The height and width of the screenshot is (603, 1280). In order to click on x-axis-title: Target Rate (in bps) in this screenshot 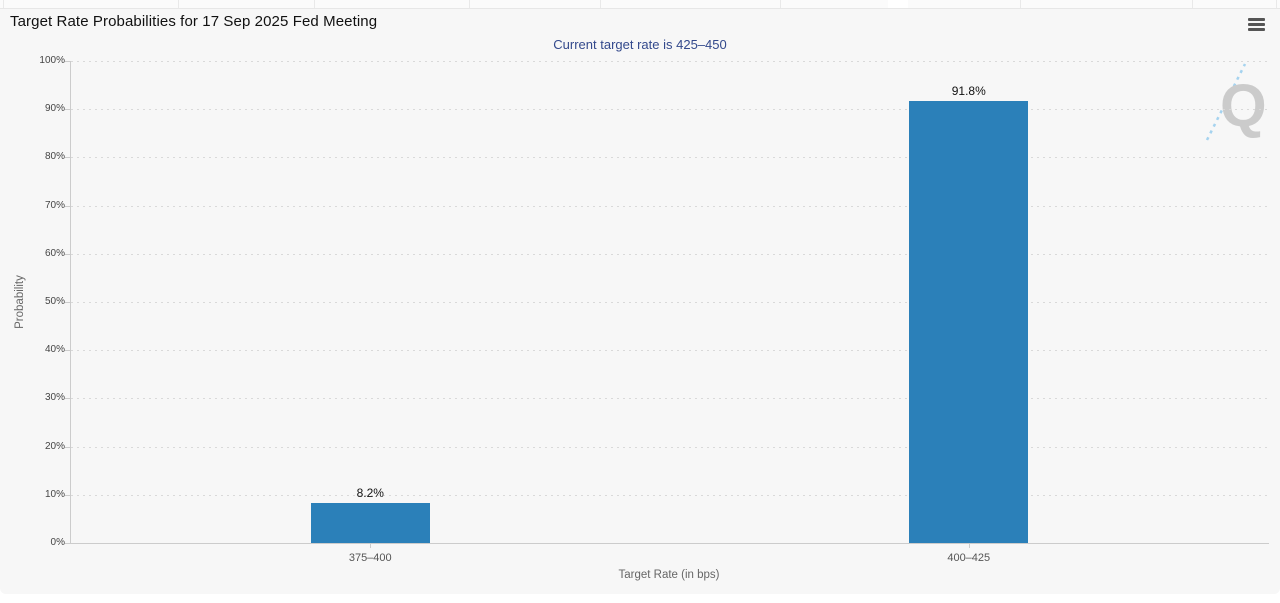, I will do `click(669, 575)`.